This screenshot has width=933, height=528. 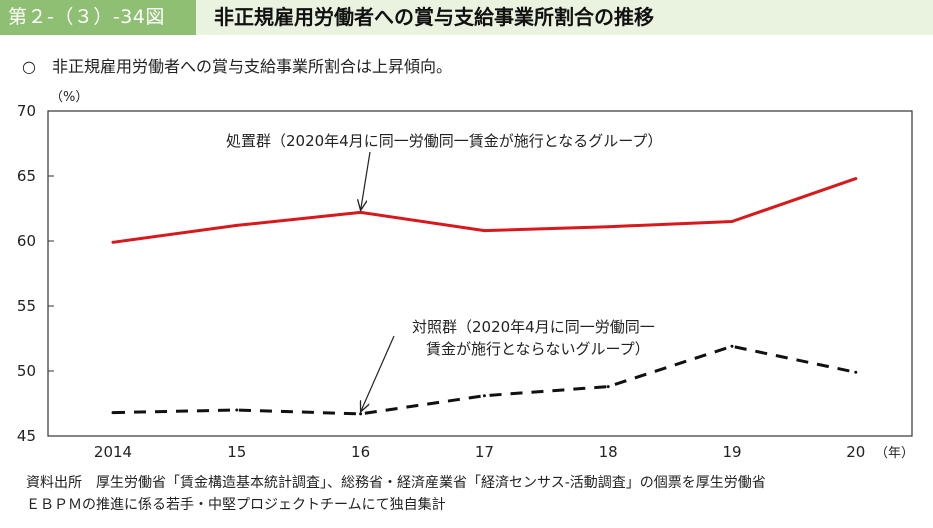 I want to click on y-tick-label: 50, so click(x=26, y=371).